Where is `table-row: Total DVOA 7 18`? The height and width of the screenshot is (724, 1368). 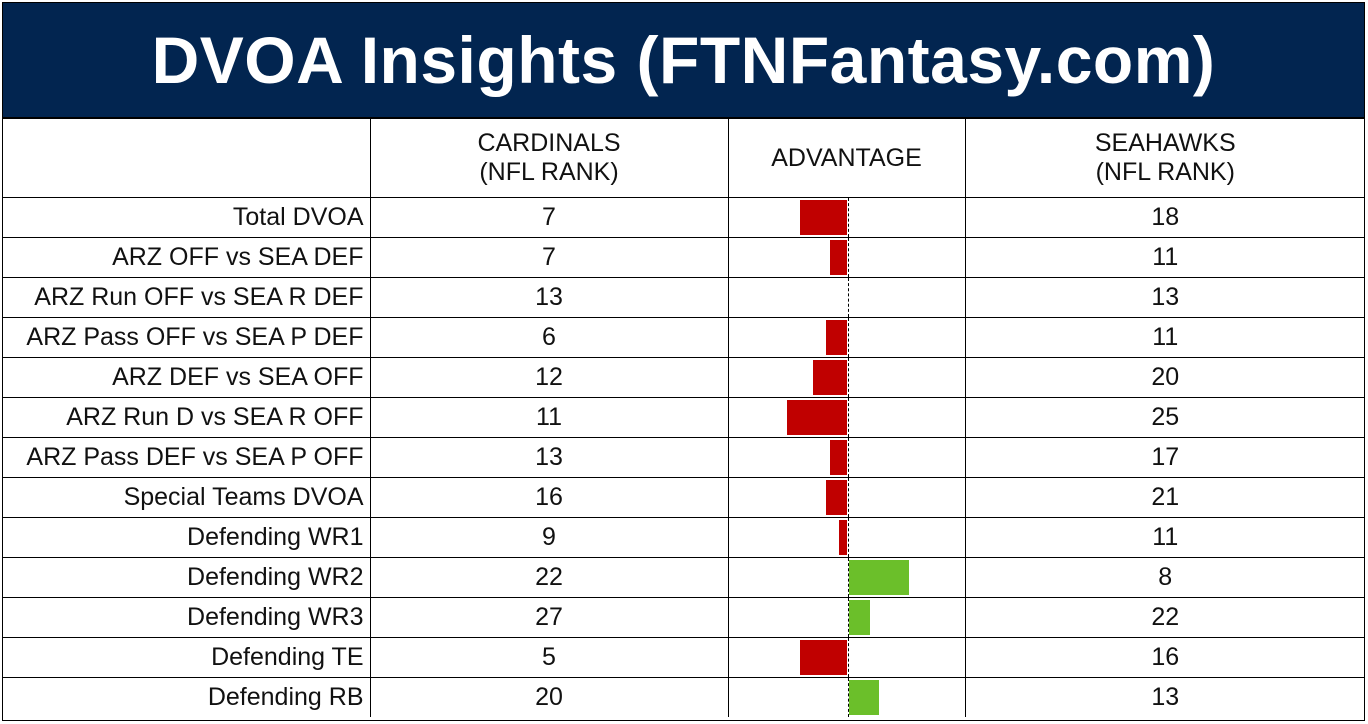 table-row: Total DVOA 7 18 is located at coordinates (683, 217).